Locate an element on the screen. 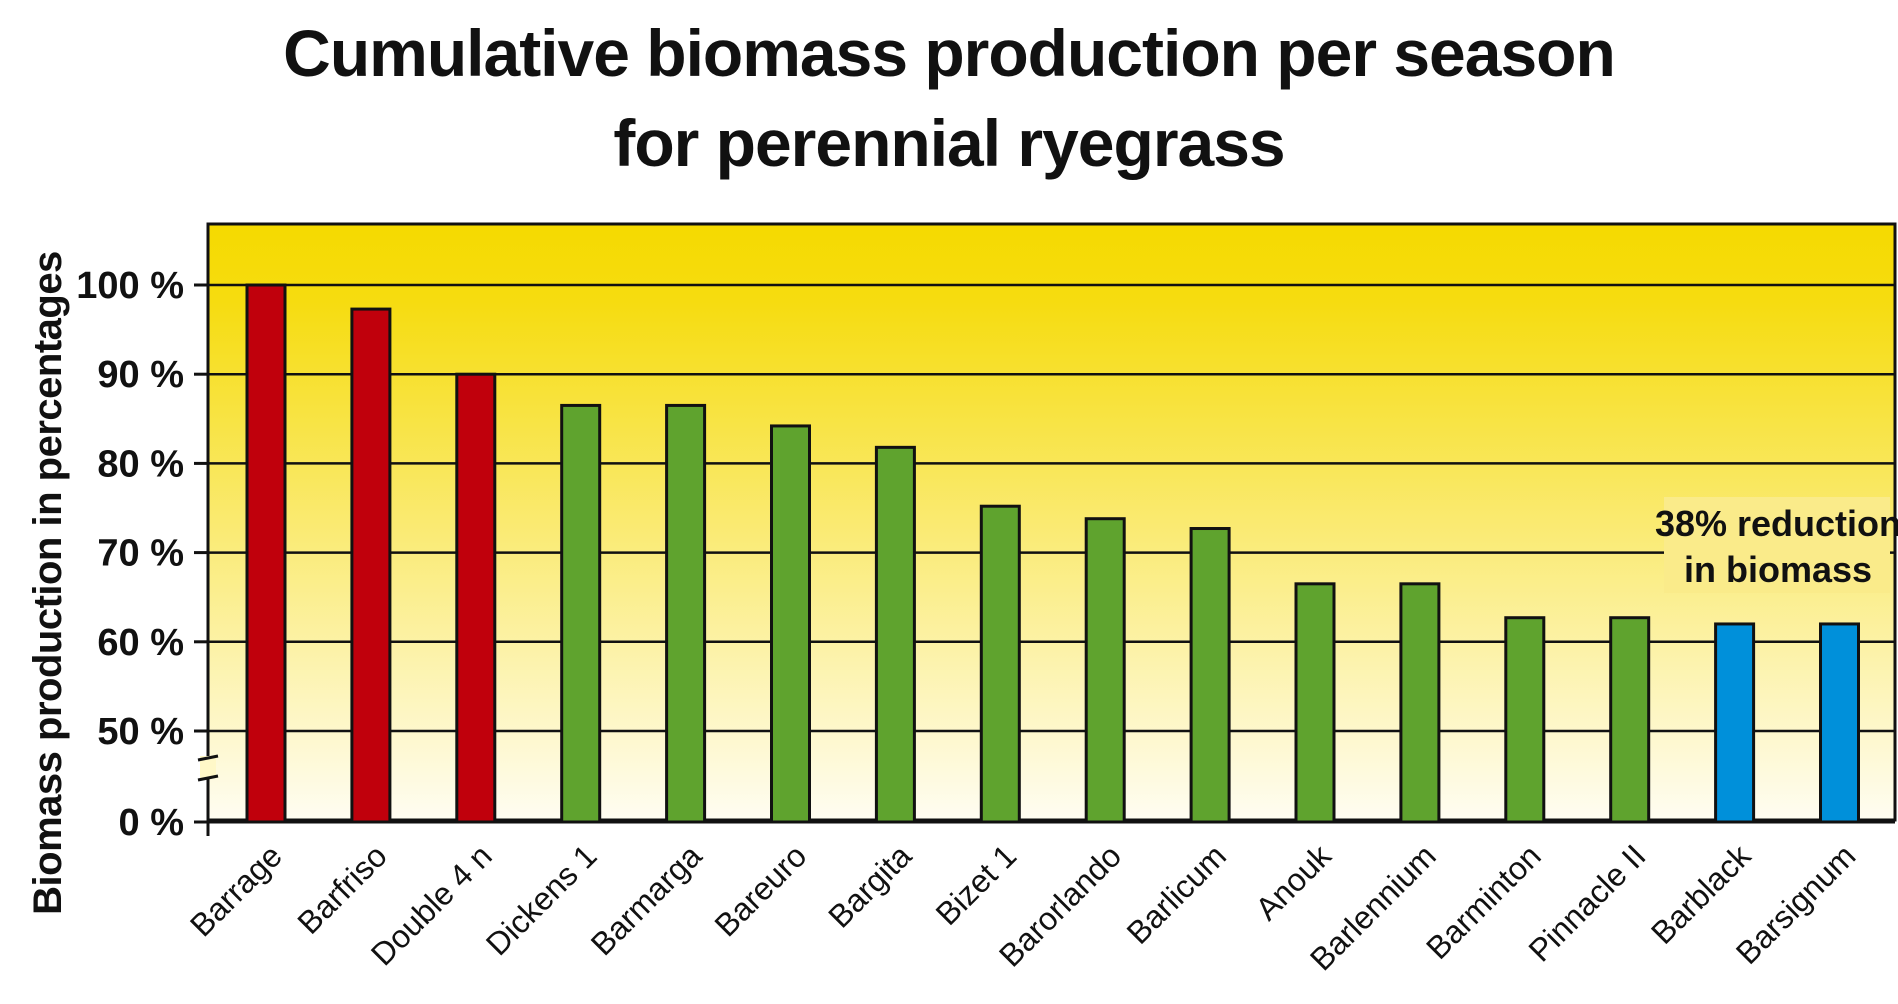 The width and height of the screenshot is (1898, 1004). x-tick-label: Barlicum is located at coordinates (1176, 893).